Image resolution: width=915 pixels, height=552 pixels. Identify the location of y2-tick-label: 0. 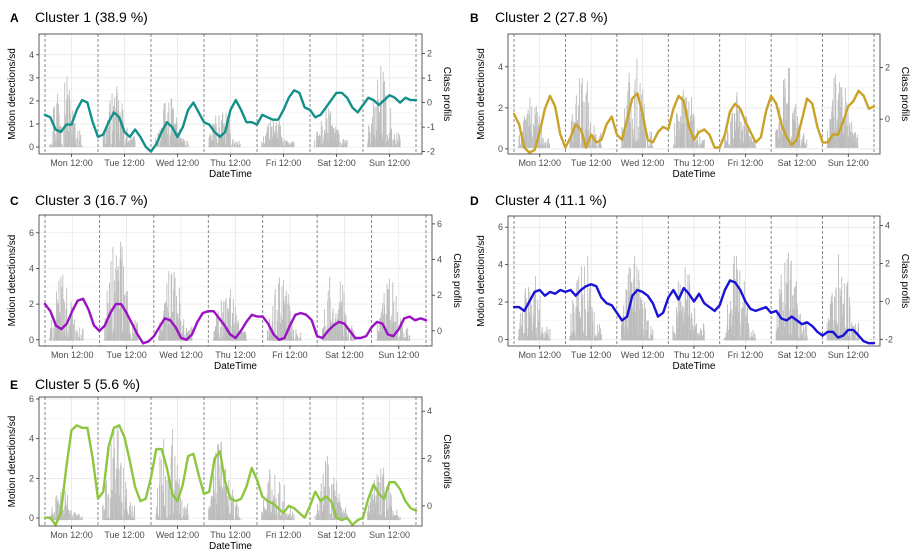
(439, 331).